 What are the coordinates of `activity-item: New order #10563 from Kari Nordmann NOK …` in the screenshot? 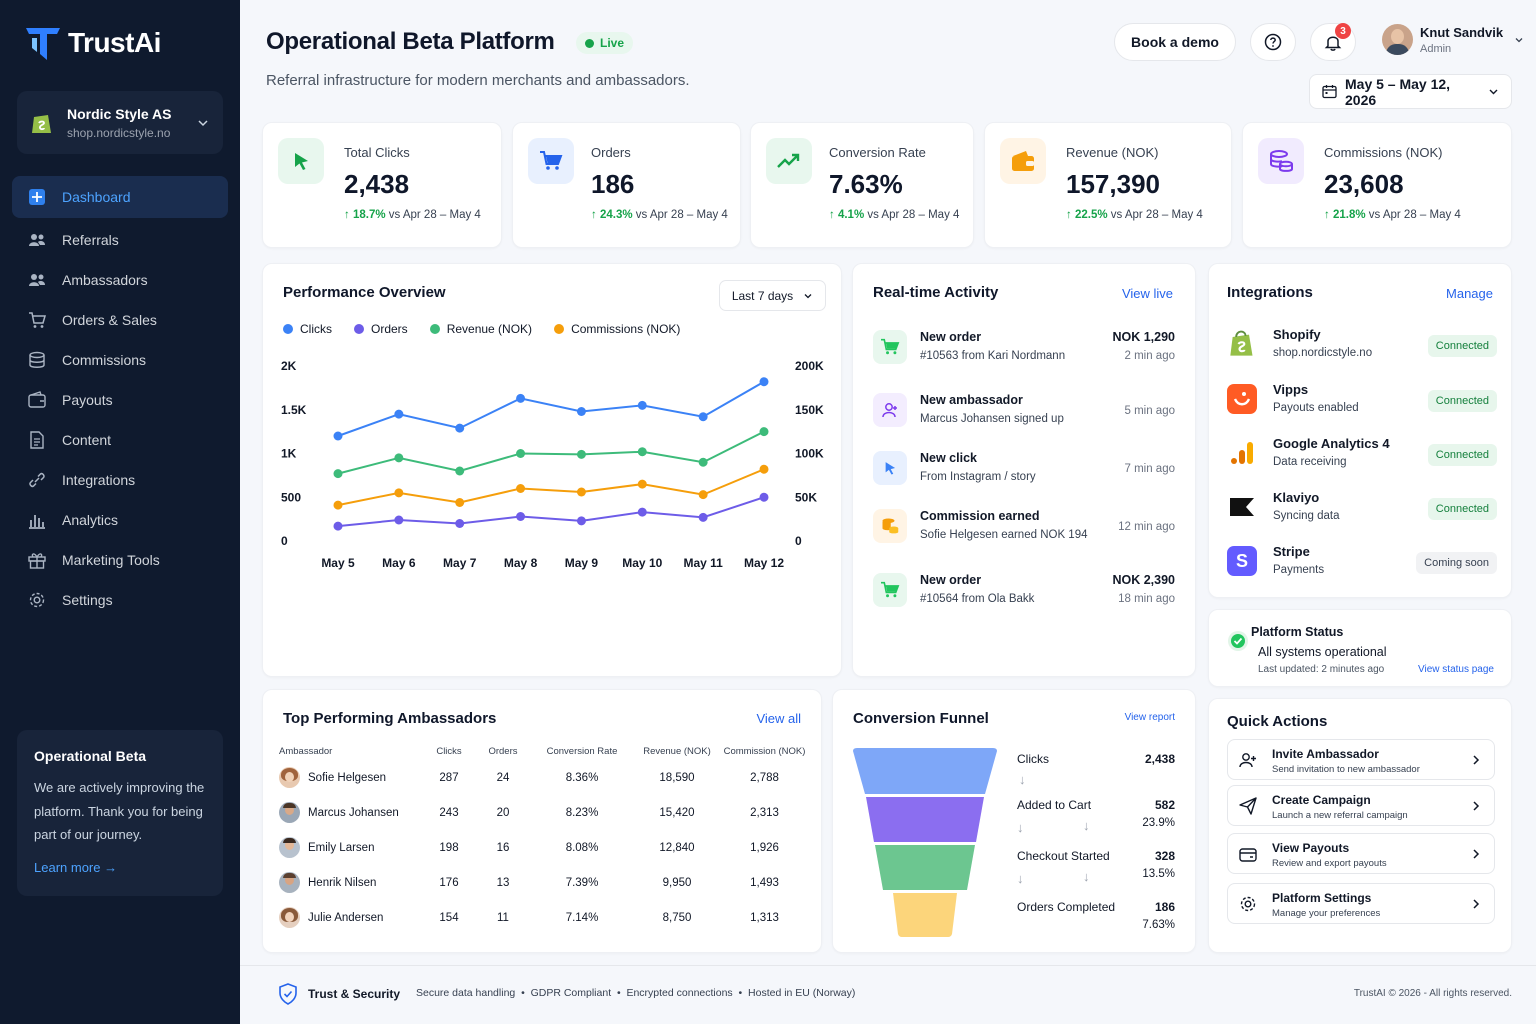 It's located at (1024, 350).